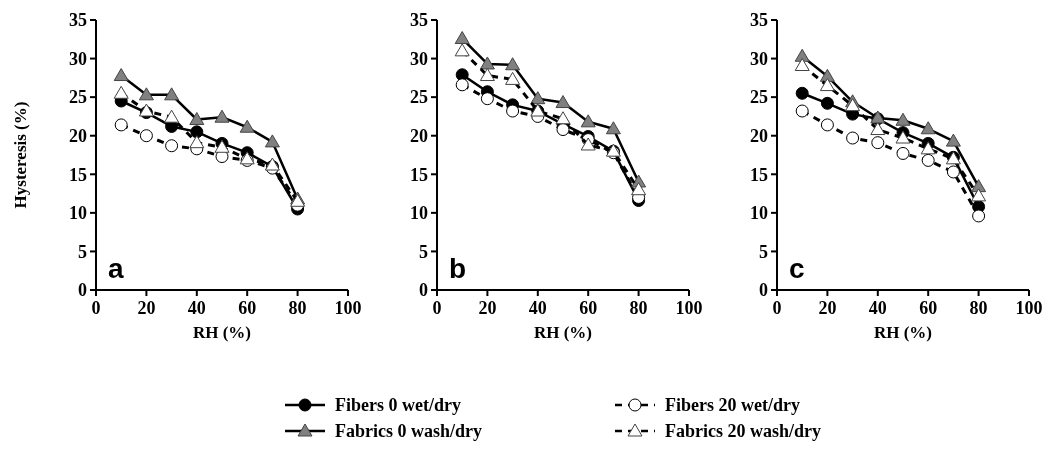 This screenshot has height=453, width=1050. Describe the element at coordinates (409, 431) in the screenshot. I see `legend-label: Fabrics 0 wash/dry` at that location.